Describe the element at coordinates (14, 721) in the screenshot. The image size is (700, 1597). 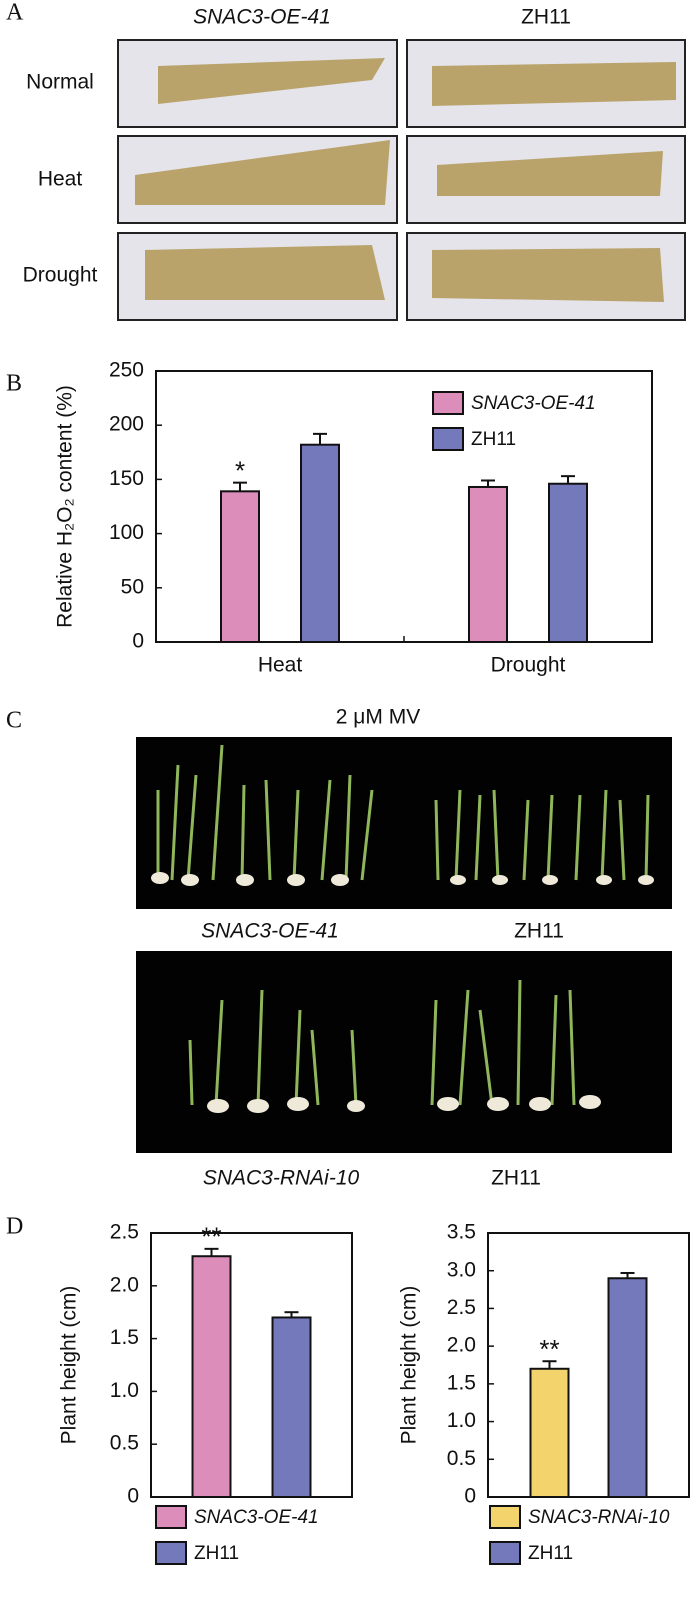
I see `panel-label: C` at that location.